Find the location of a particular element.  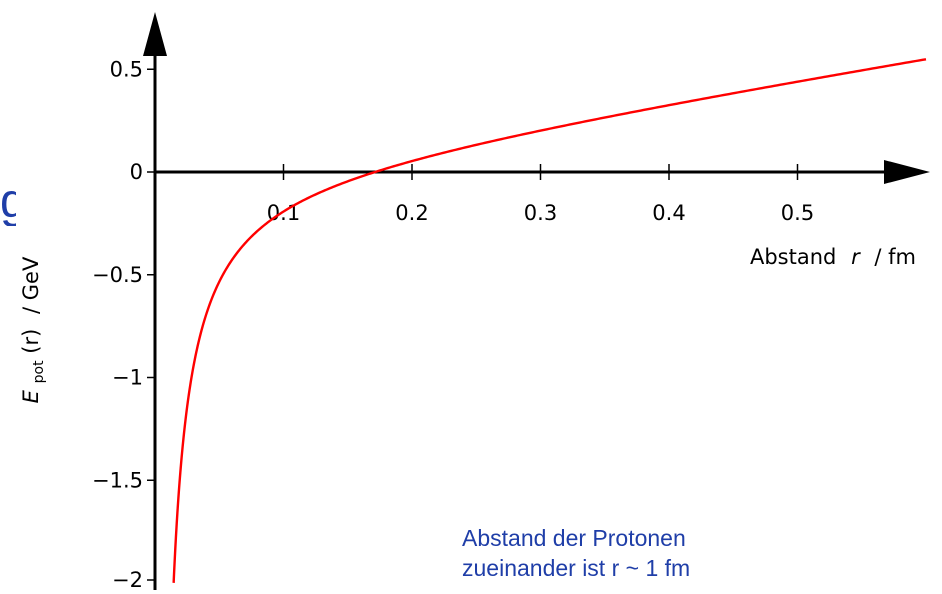

x-tick-label: 0.4 is located at coordinates (668, 213).